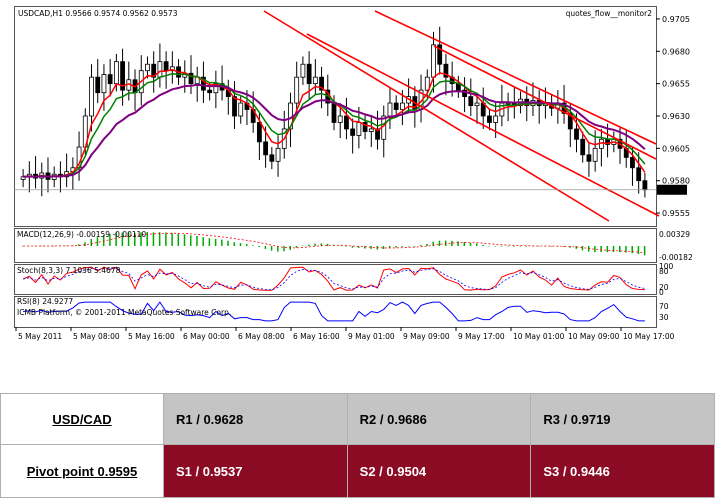  I want to click on pair-cell: USD/CAD, so click(82, 419).